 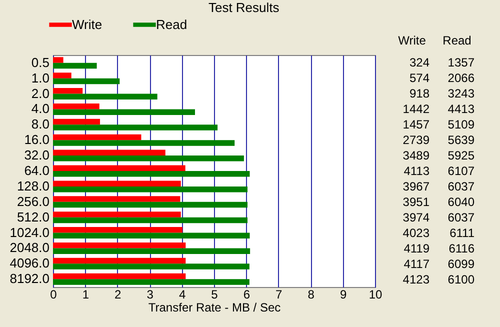 I want to click on x-tick-label: 4, so click(x=182, y=295).